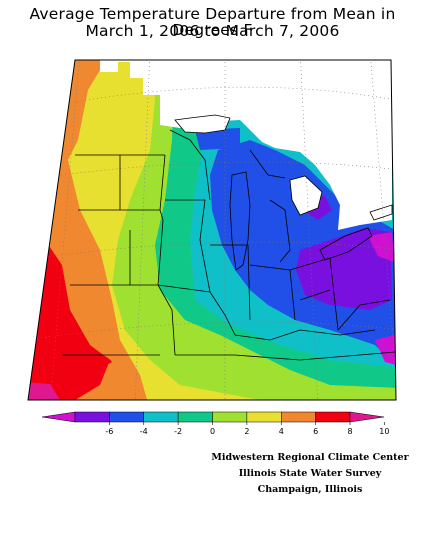  Describe the element at coordinates (381, 247) in the screenshot. I see `contour-magenta-east` at that location.